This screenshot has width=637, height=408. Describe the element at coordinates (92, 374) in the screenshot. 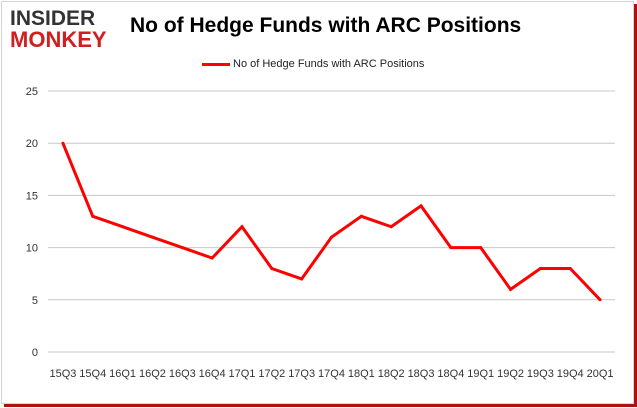

I see `x-tick-label: 15Q4` at that location.